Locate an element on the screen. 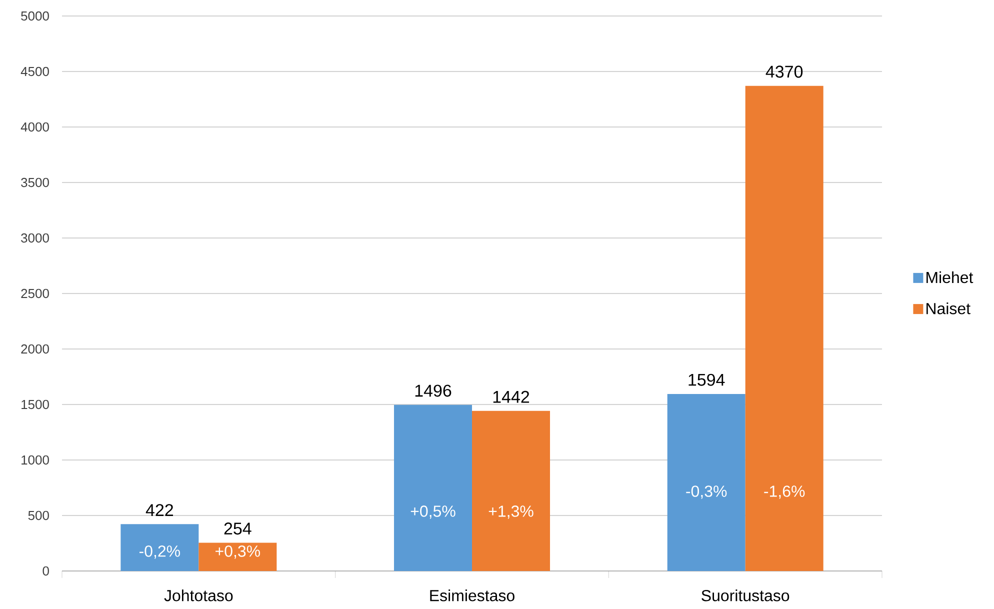 The image size is (994, 609). y-tick-label: 4000 is located at coordinates (34, 127).